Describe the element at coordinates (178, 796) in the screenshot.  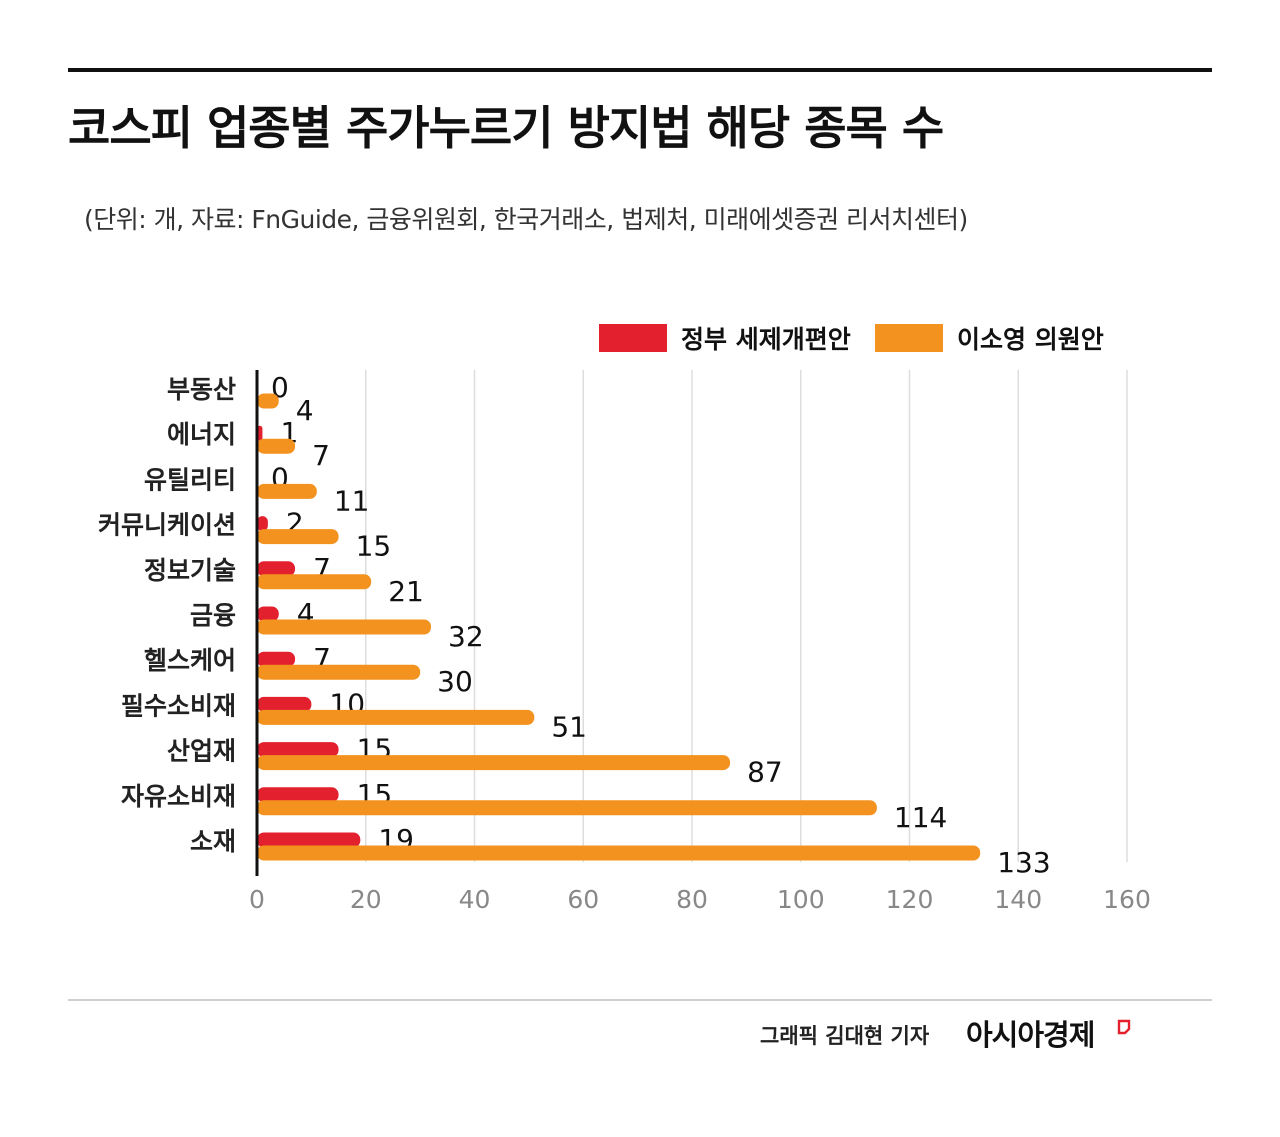
I see `category-label: 자유소비재` at that location.